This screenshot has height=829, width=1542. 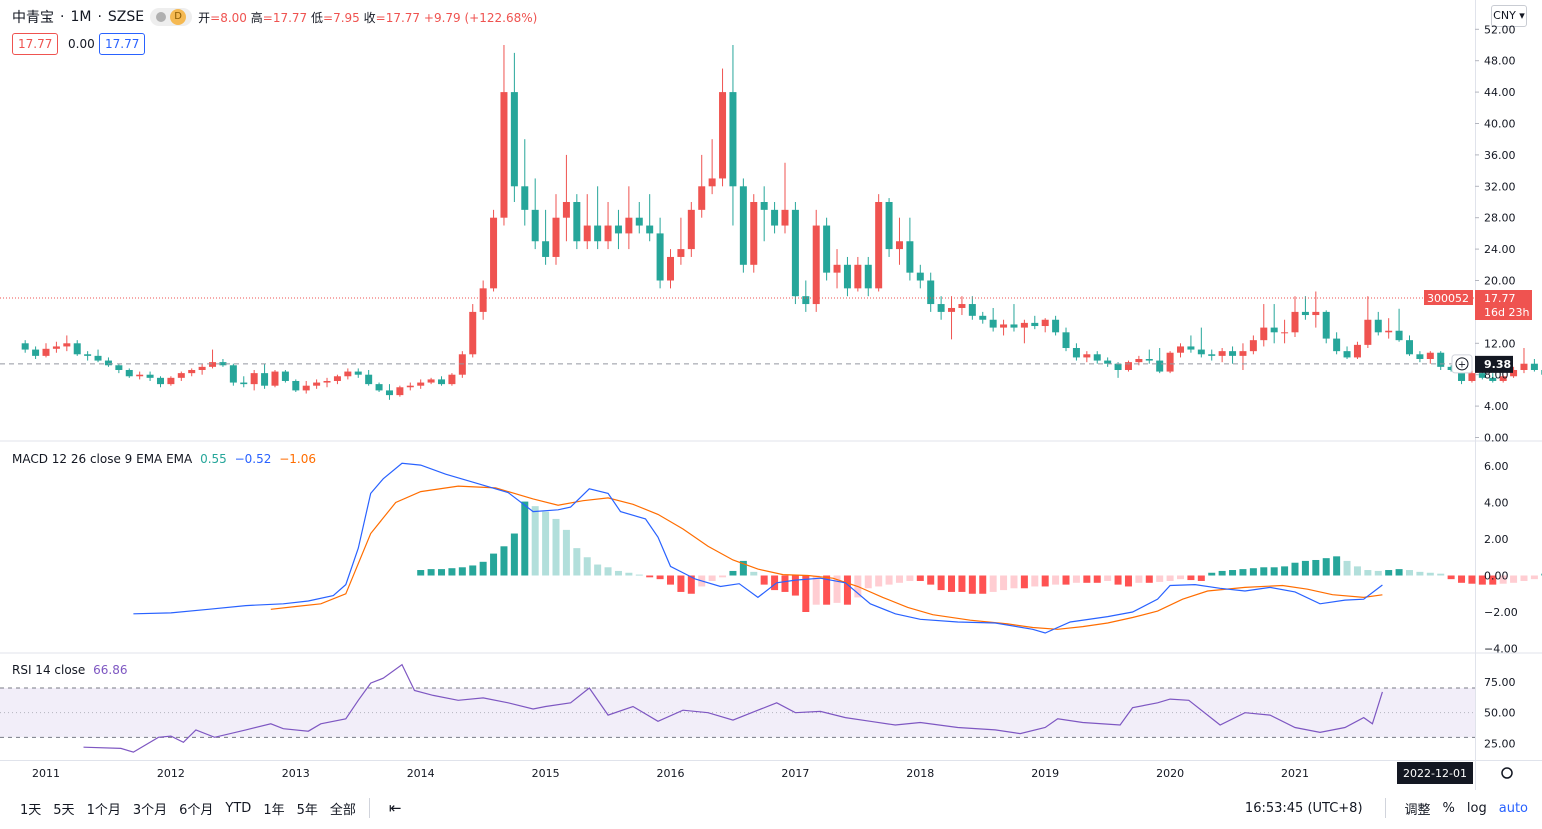 I want to click on price-tick-label: 32.00, so click(x=1500, y=186).